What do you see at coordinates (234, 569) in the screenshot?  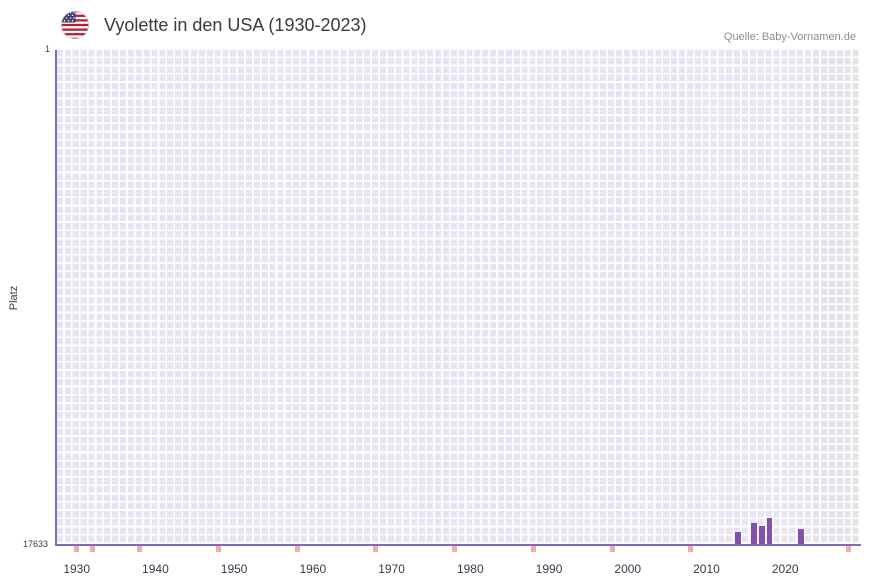 I see `x-tick-label-1950: 1950` at bounding box center [234, 569].